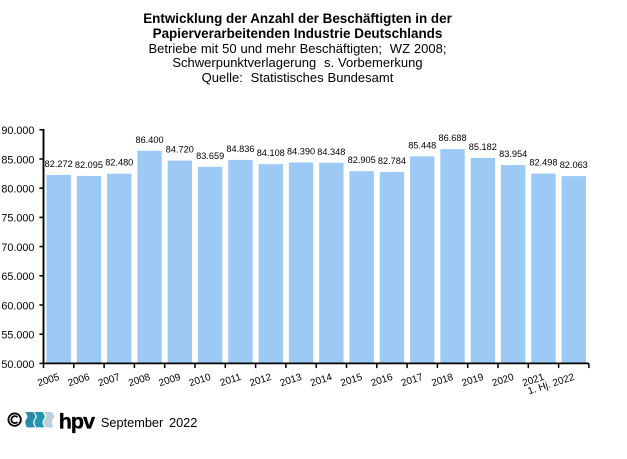  What do you see at coordinates (119, 163) in the screenshot?
I see `svg-text: 82.480` at bounding box center [119, 163].